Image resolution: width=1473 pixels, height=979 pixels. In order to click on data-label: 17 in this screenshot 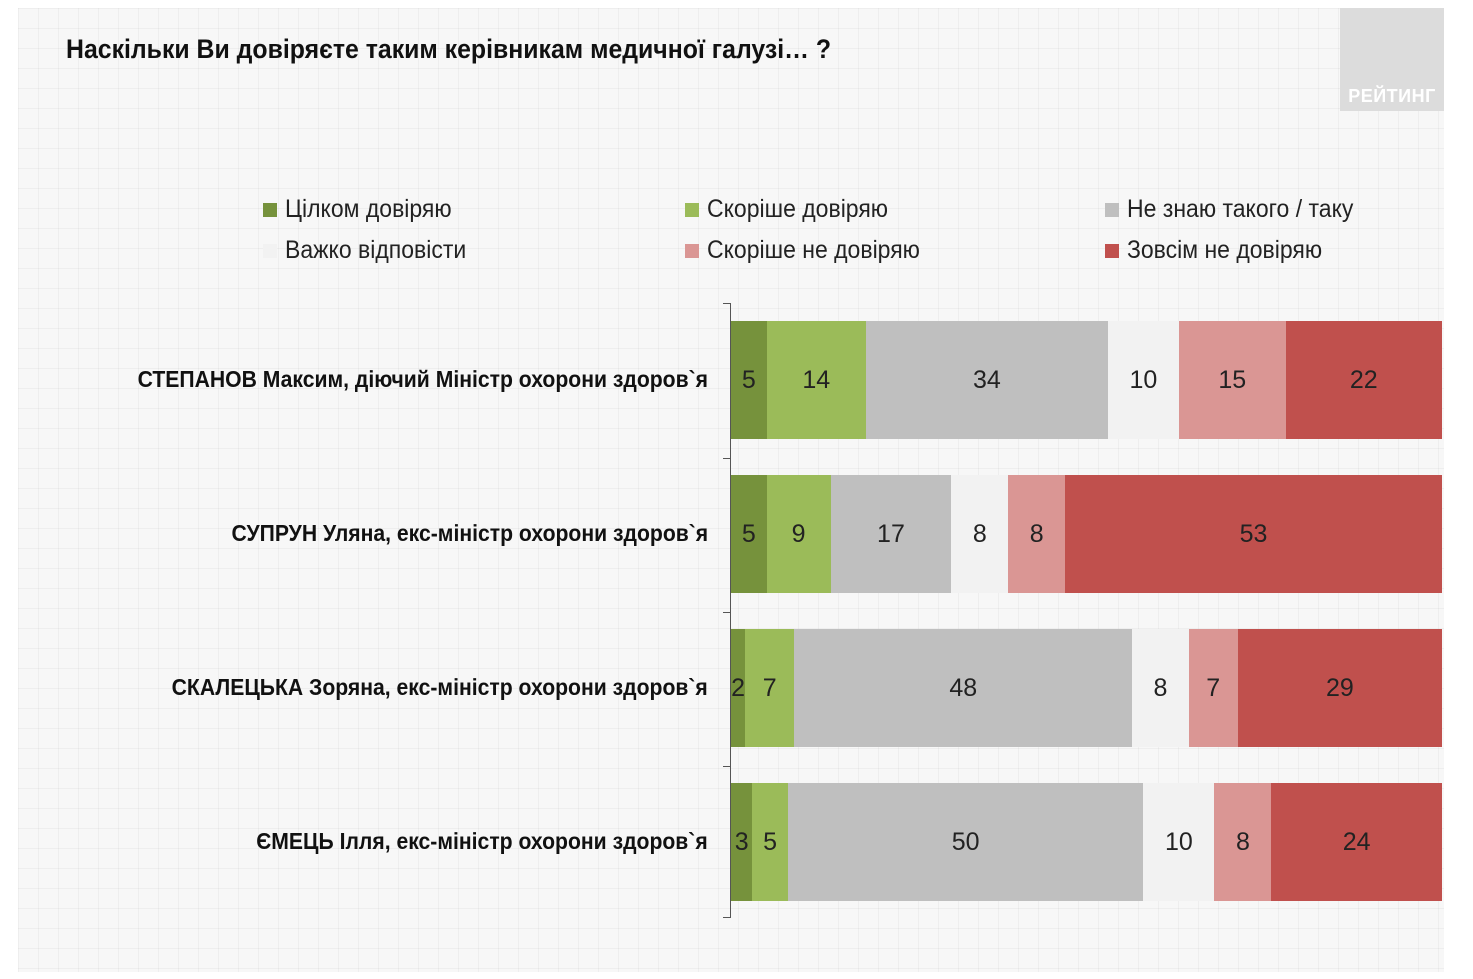, I will do `click(891, 533)`.